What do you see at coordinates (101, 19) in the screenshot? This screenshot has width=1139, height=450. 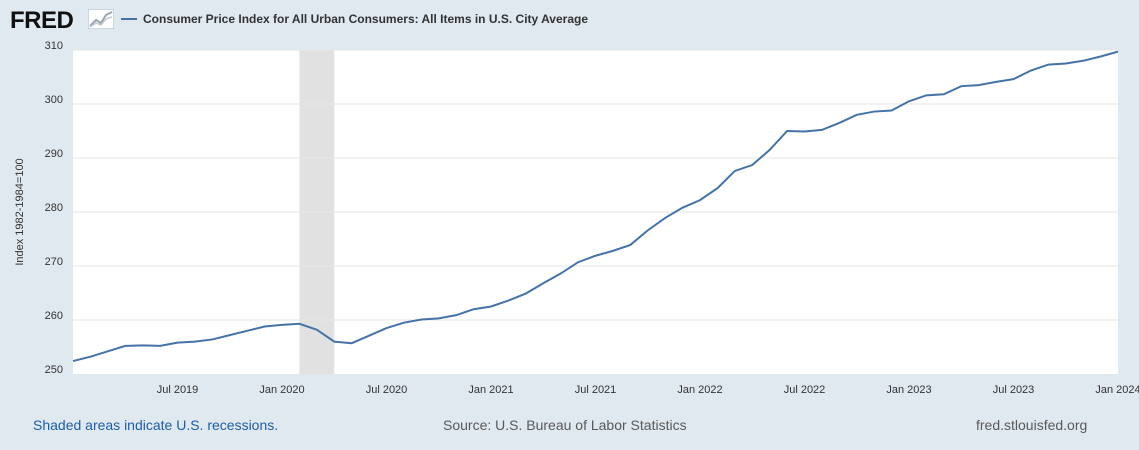 I see `fred-logo-chart-icon` at bounding box center [101, 19].